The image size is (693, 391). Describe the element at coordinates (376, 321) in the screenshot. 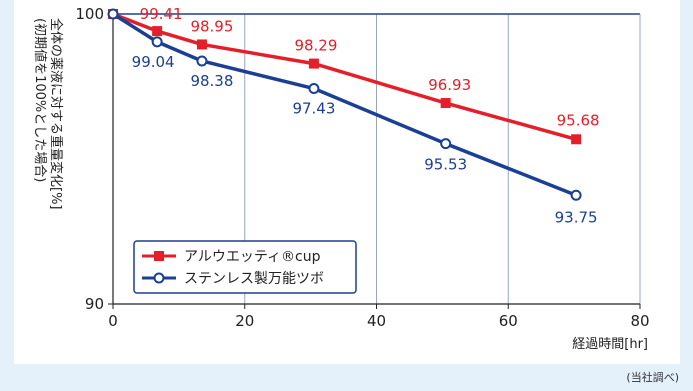

I see `x-tick-label: 40` at that location.